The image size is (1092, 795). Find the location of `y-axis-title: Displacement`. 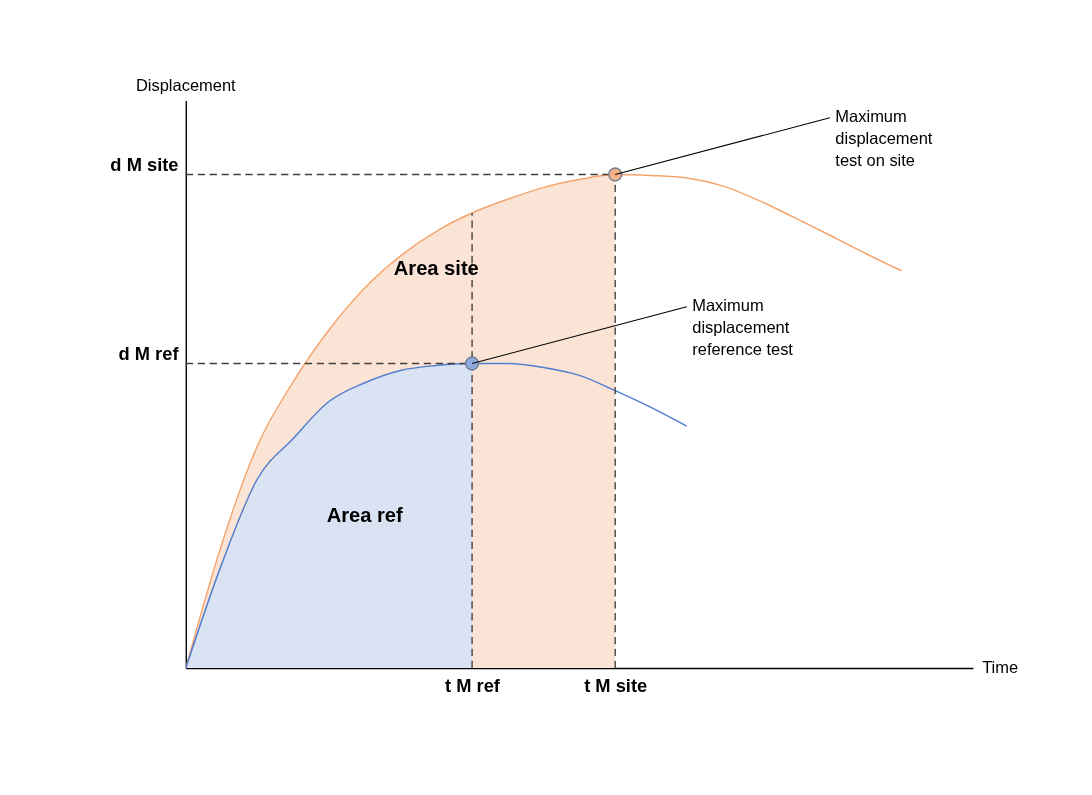

y-axis-title: Displacement is located at coordinates (186, 85).